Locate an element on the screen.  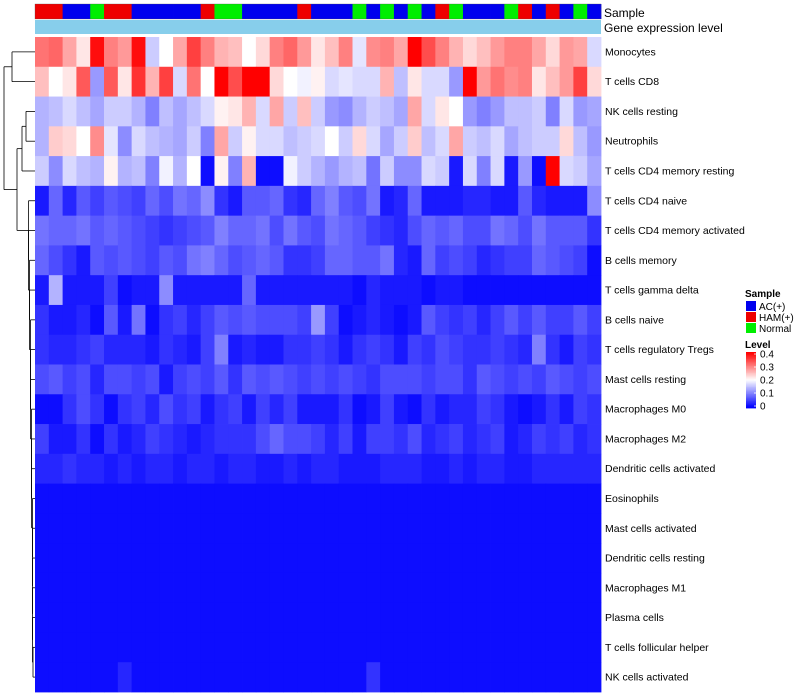
level-tick-label: 0.3 is located at coordinates (767, 368).